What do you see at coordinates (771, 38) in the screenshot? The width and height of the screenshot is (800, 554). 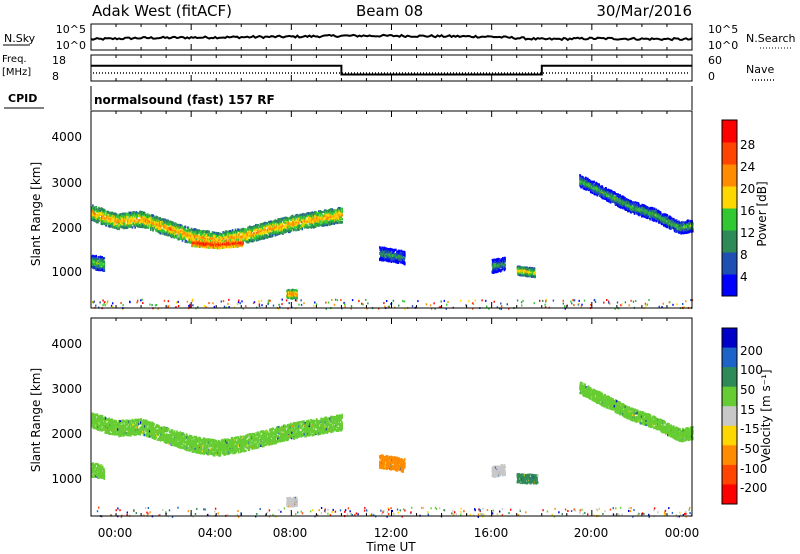 I see `noise-right-label: N.Search` at bounding box center [771, 38].